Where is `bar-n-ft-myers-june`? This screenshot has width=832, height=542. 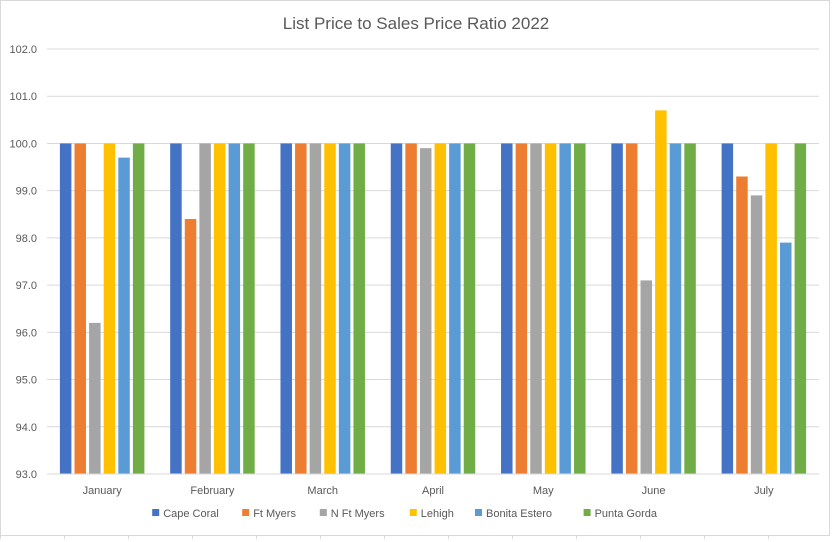
bar-n-ft-myers-june is located at coordinates (646, 377).